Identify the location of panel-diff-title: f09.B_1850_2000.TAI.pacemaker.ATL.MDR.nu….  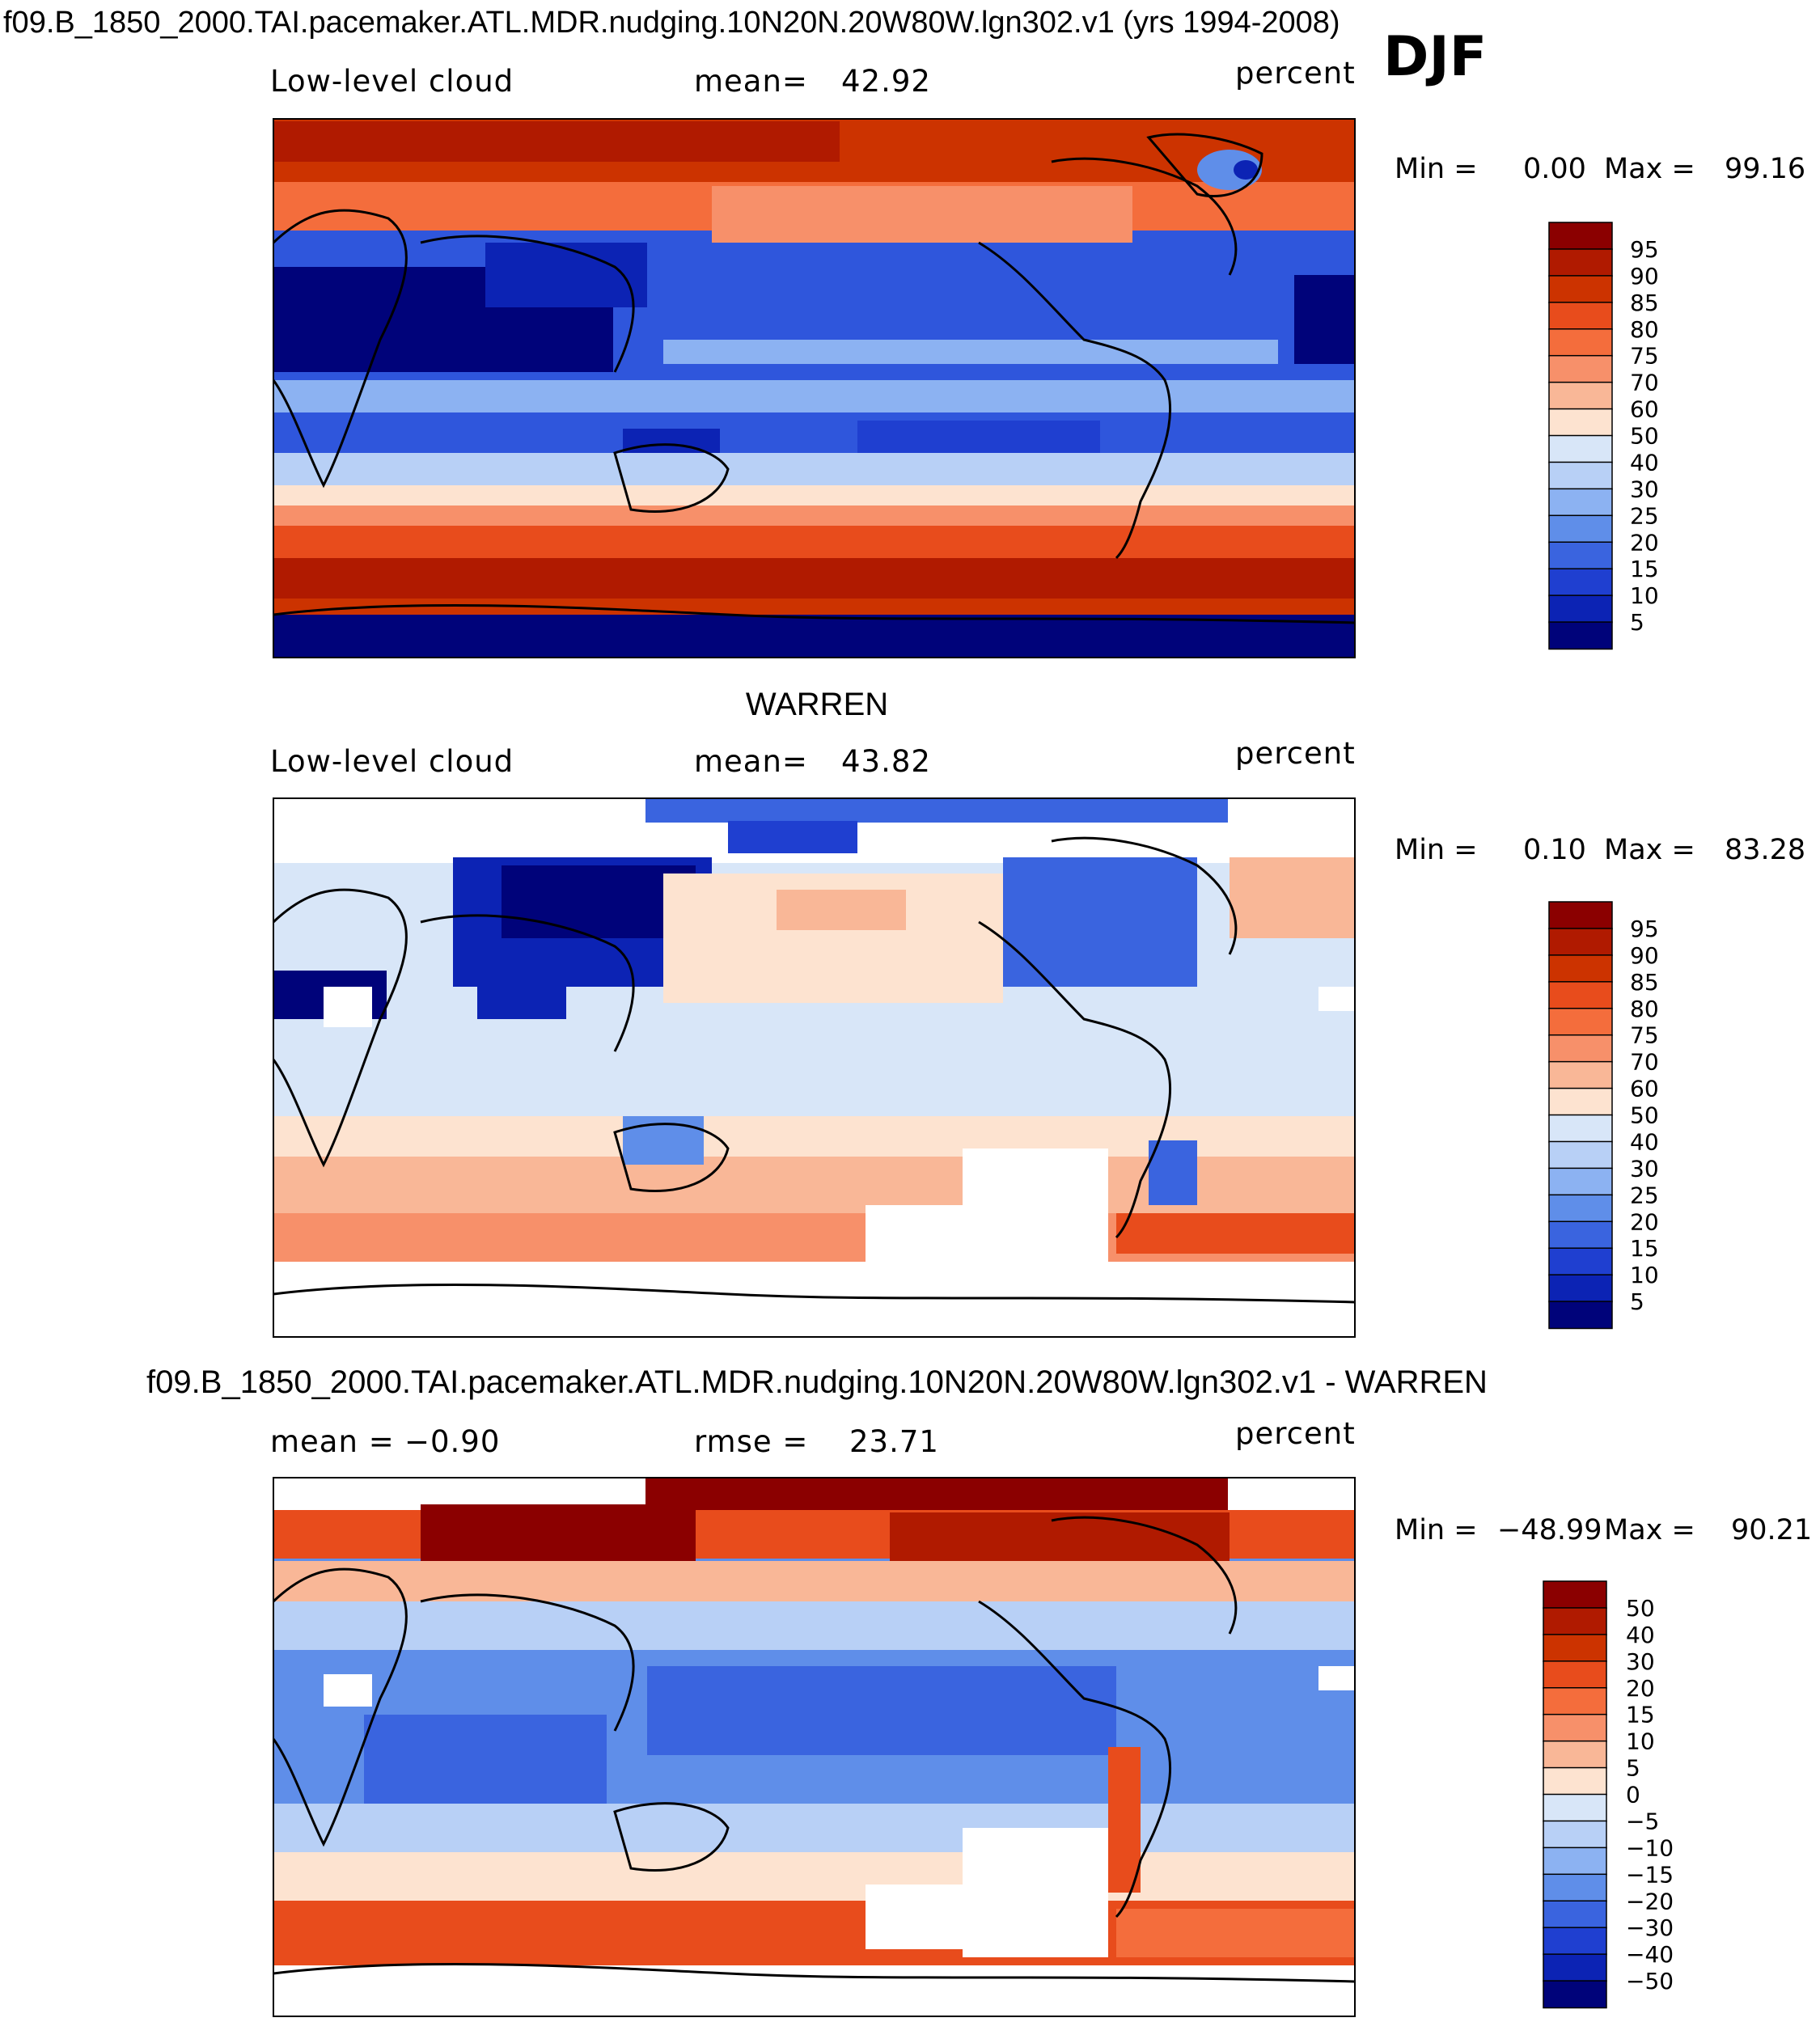
(817, 1382).